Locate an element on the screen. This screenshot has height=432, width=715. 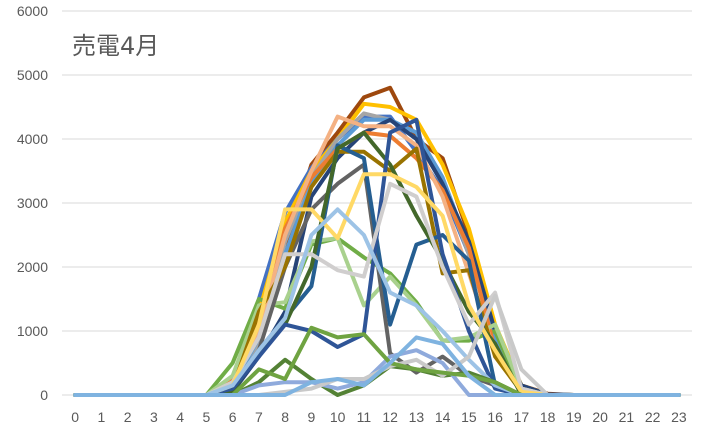
x-tick-label: 19 is located at coordinates (574, 417).